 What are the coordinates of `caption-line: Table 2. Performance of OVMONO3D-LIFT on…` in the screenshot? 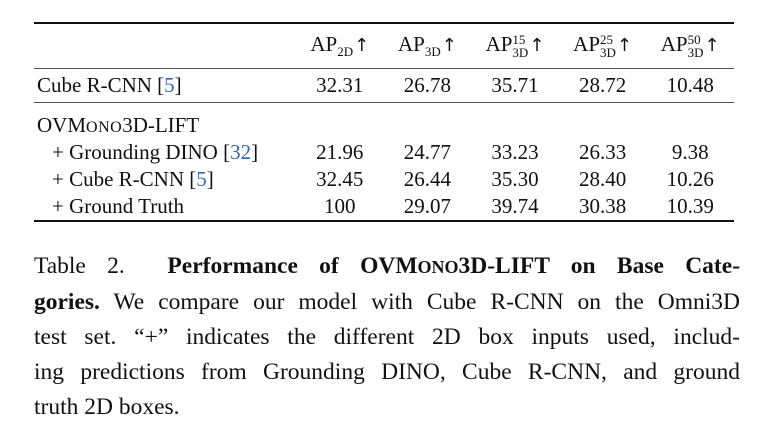 It's located at (387, 267).